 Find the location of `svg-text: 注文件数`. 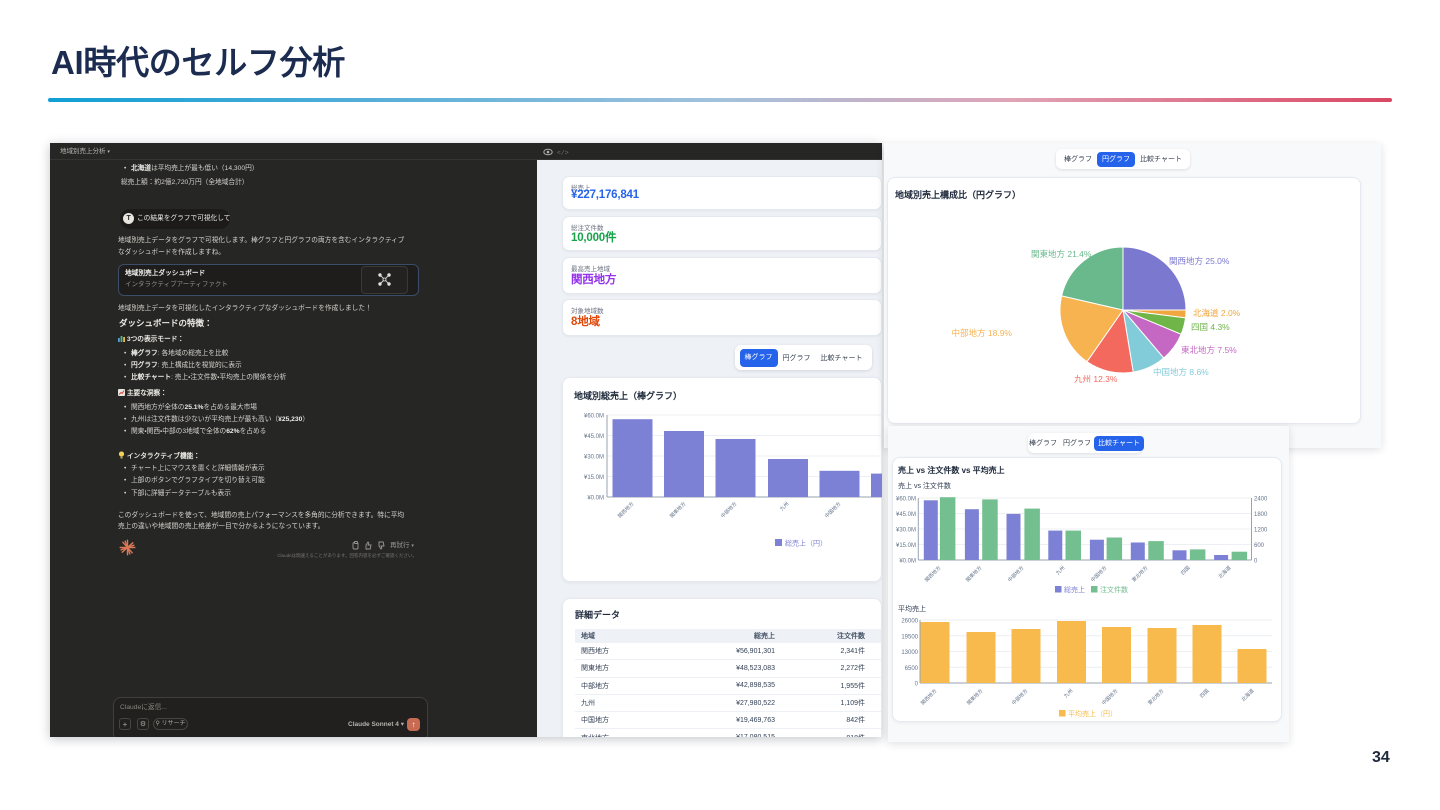

svg-text: 注文件数 is located at coordinates (1114, 589).